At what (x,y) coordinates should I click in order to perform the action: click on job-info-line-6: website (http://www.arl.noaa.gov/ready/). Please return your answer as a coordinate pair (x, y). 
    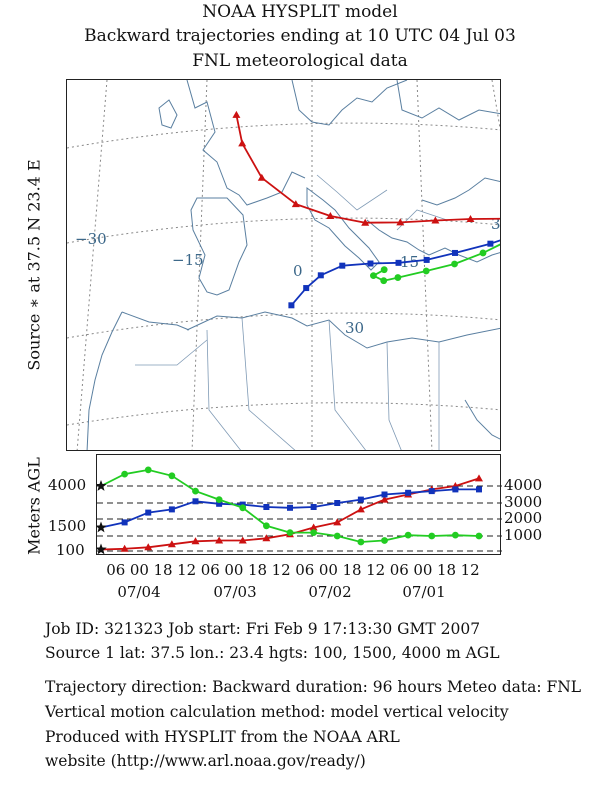
    Looking at the image, I should click on (205, 761).